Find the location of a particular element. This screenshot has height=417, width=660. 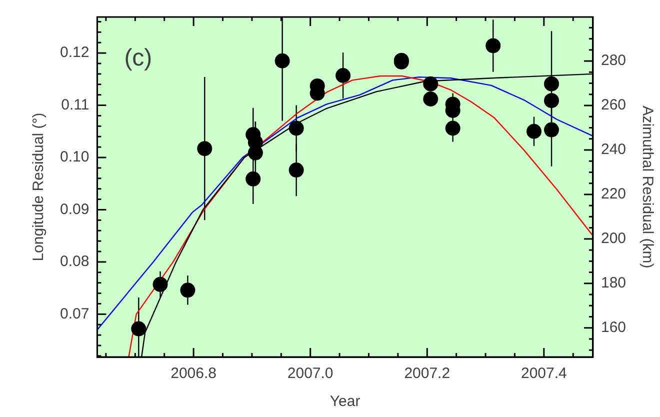

y-tick-label: 0.10 is located at coordinates (75, 157).